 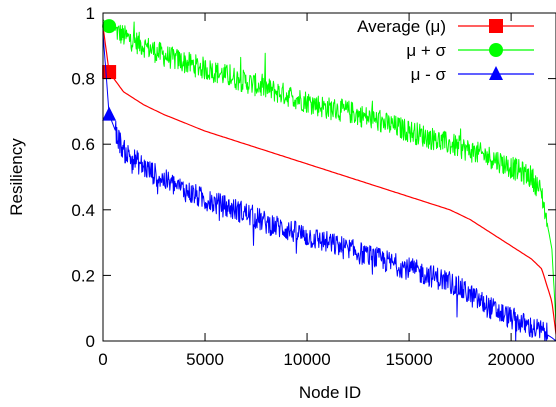 I want to click on legend-label-mu-plus-sigma: μ + σ, so click(x=426, y=50).